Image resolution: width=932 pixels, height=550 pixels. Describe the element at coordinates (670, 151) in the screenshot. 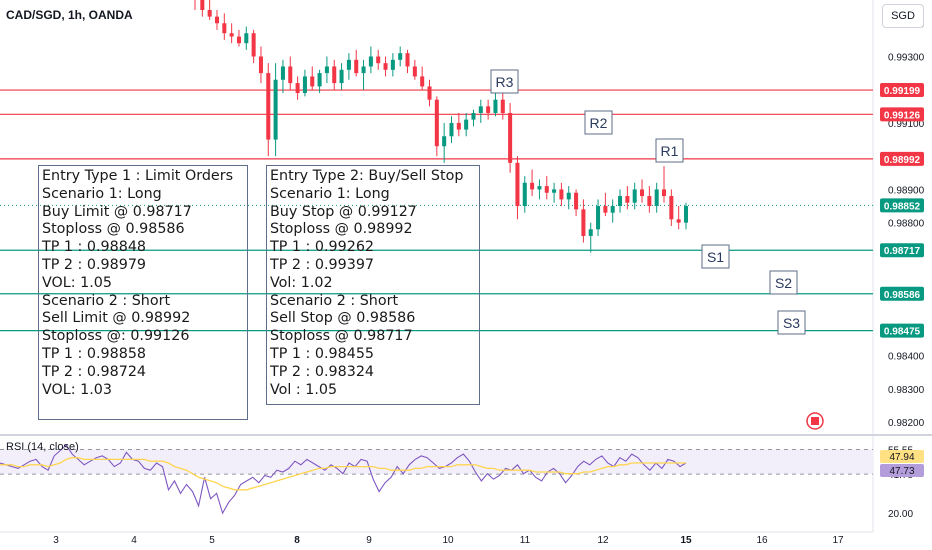

I see `level-tag-label: R1` at that location.